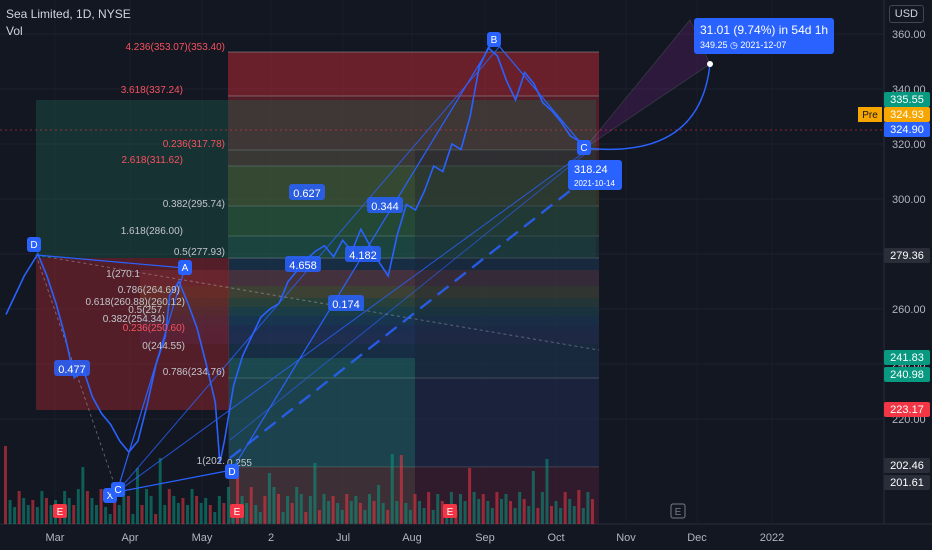  I want to click on price-label-prefix: Pre, so click(870, 115).